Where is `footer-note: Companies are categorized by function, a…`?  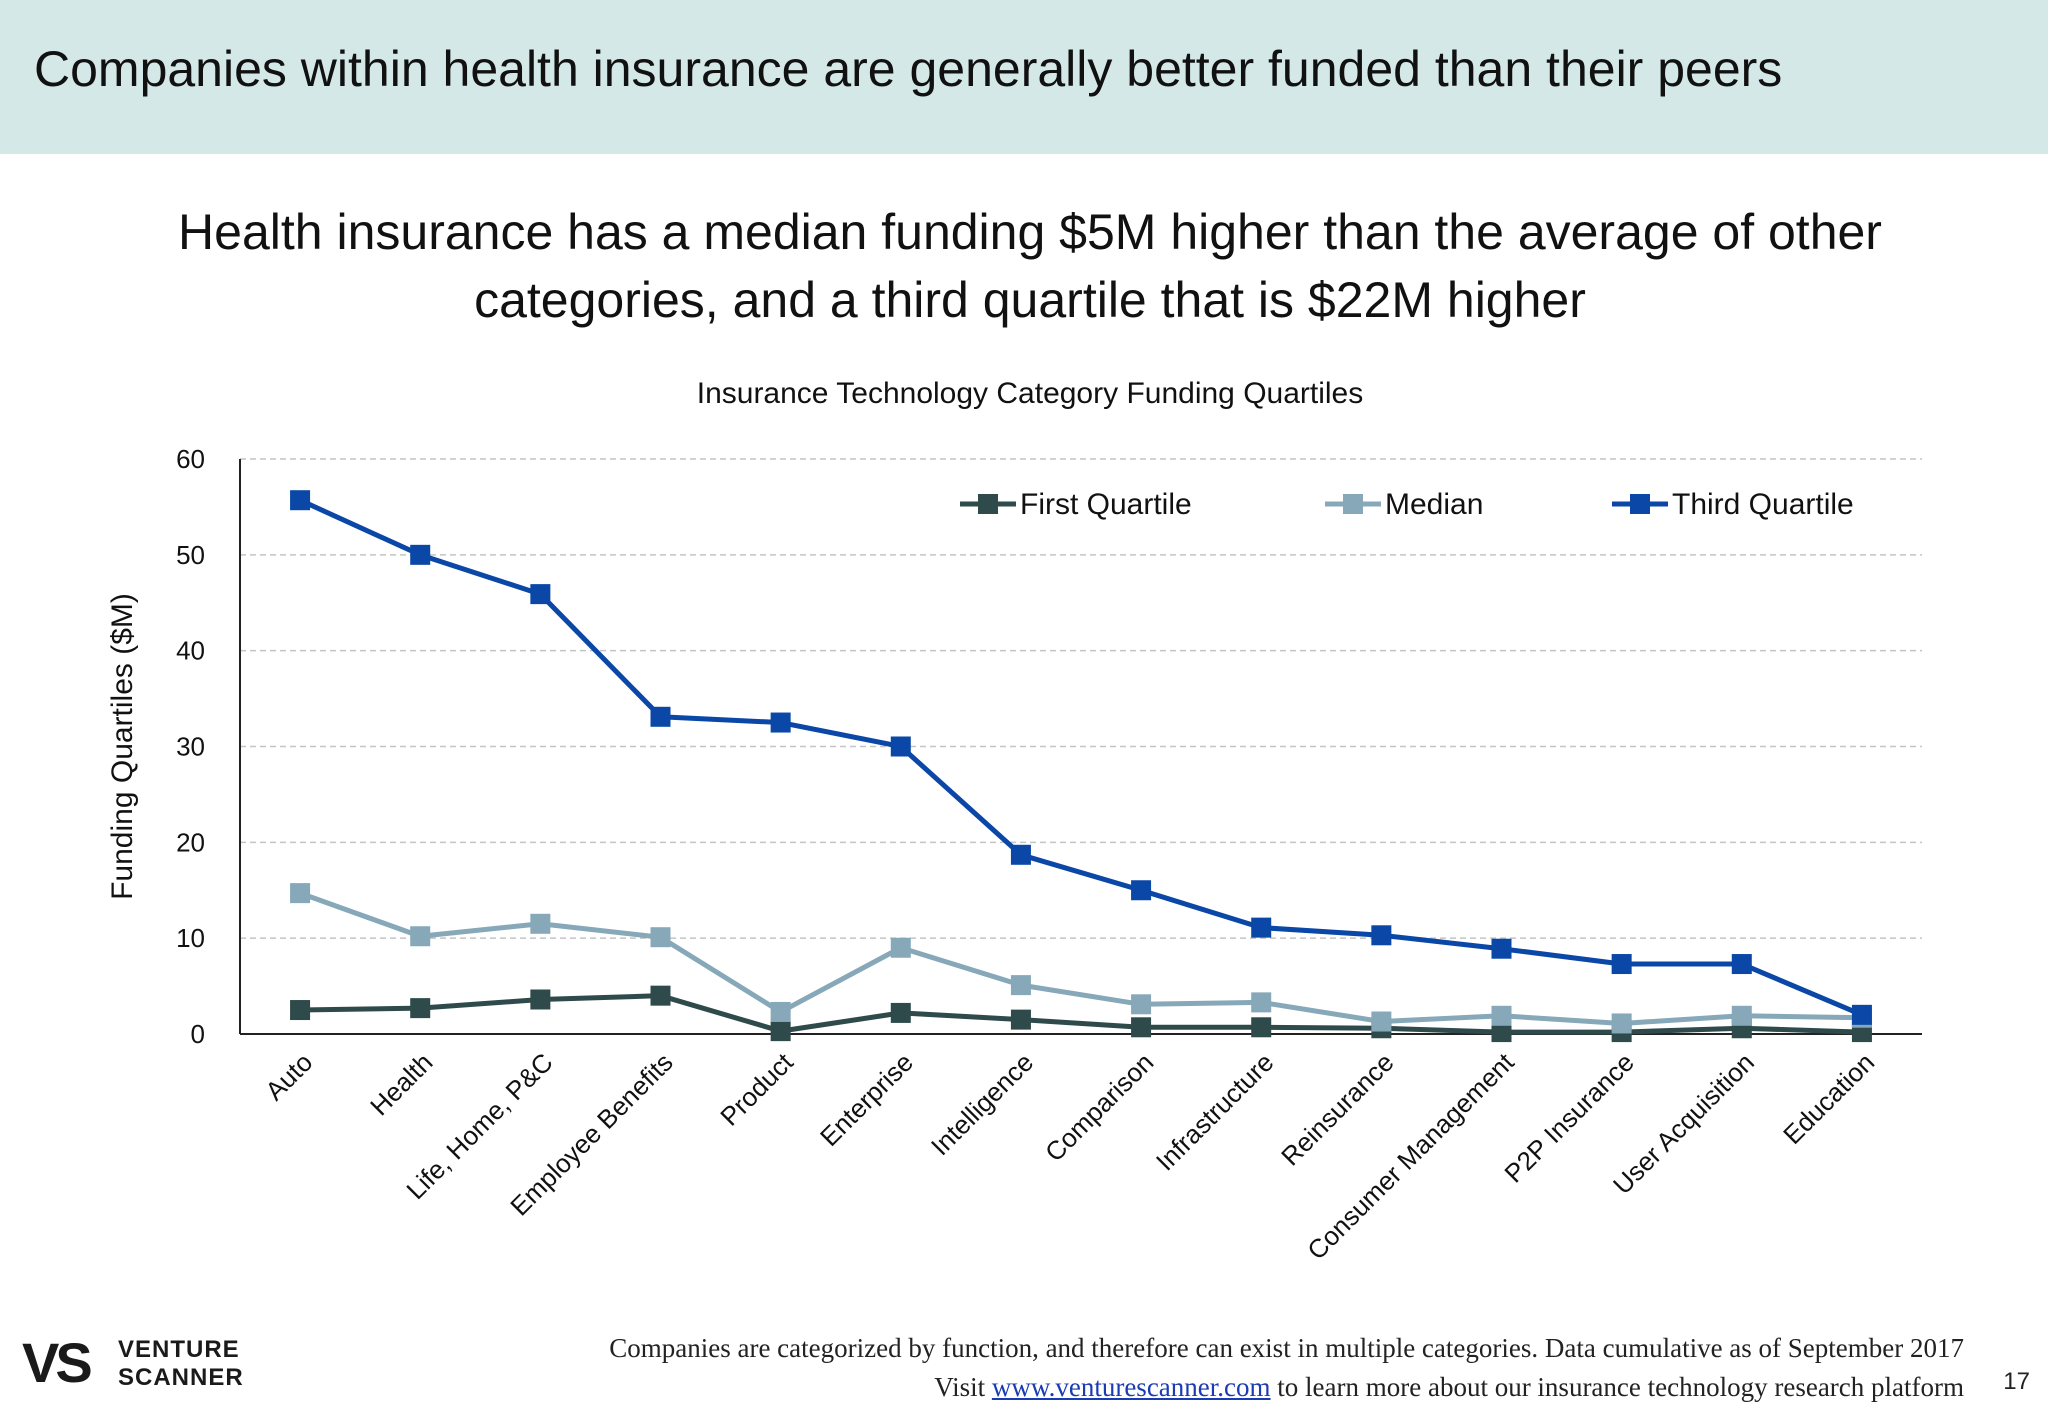 footer-note: Companies are categorized by function, a… is located at coordinates (1286, 1348).